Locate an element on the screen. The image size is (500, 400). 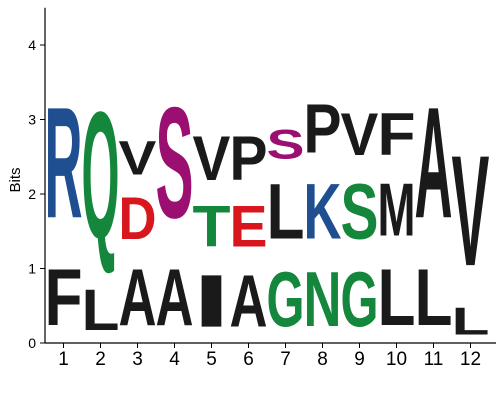
logo-letter-glyph: T is located at coordinates (212, 226).